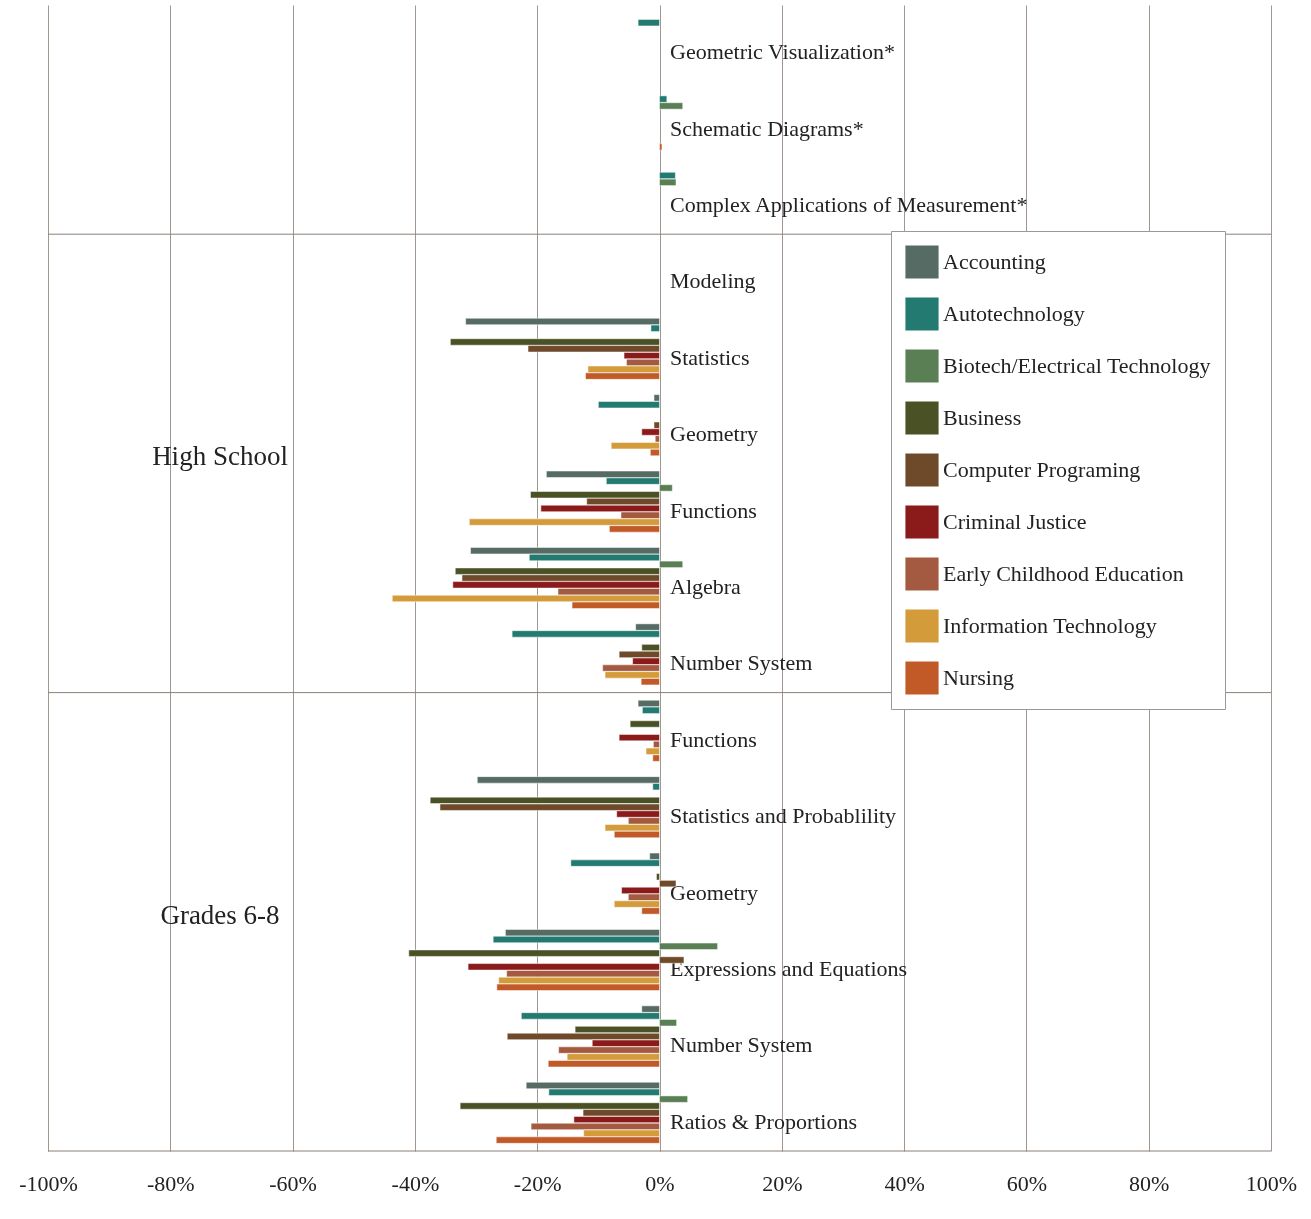 The image size is (1311, 1219). I want to click on legend-label: Accounting, so click(994, 261).